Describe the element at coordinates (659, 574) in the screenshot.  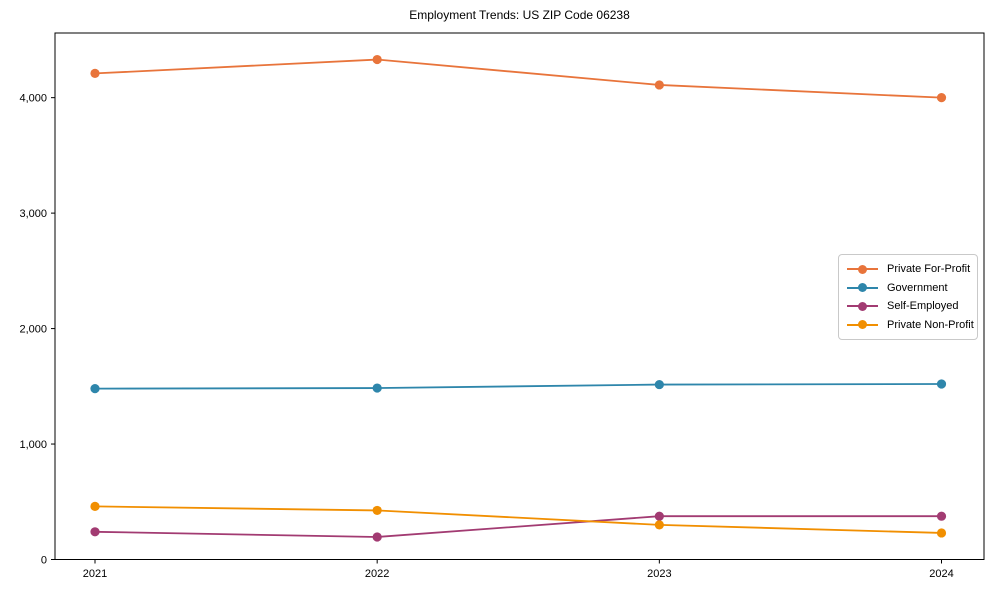
I see `x-axis-tick-label: 2023` at that location.